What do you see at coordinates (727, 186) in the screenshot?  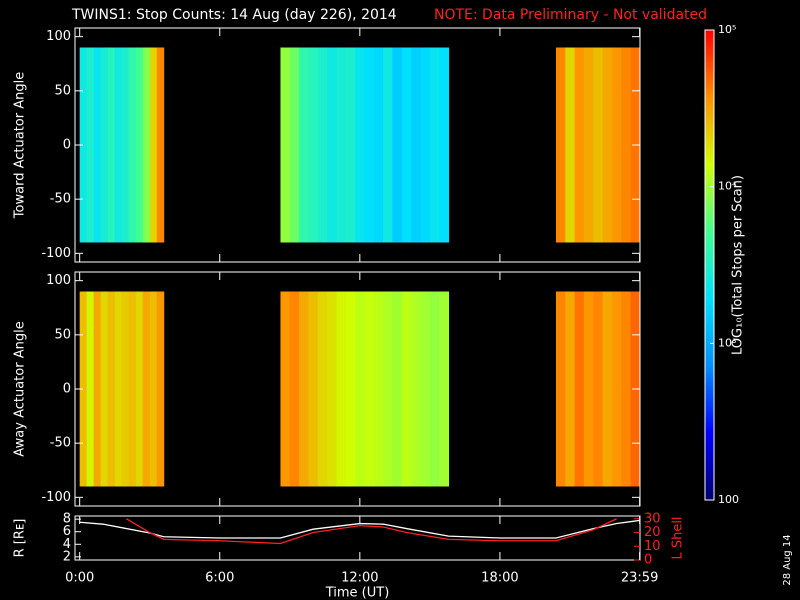 I see `colorbar-tick-label: 10⁴` at bounding box center [727, 186].